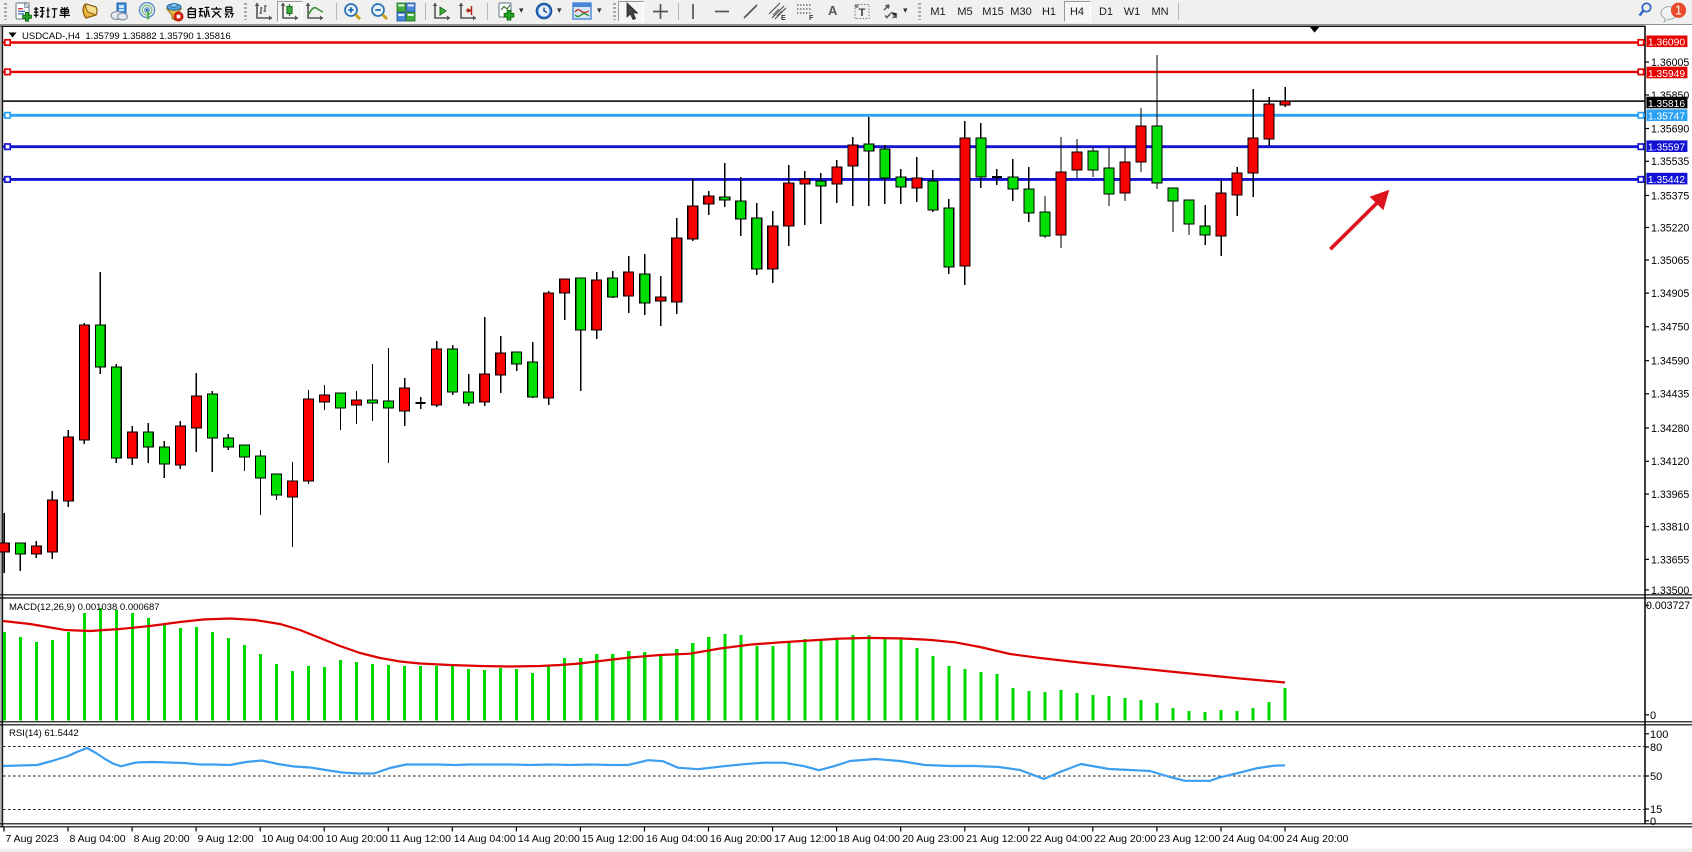 The image size is (1692, 852). Describe the element at coordinates (1670, 228) in the screenshot. I see `svg-text: 1.35220` at that location.